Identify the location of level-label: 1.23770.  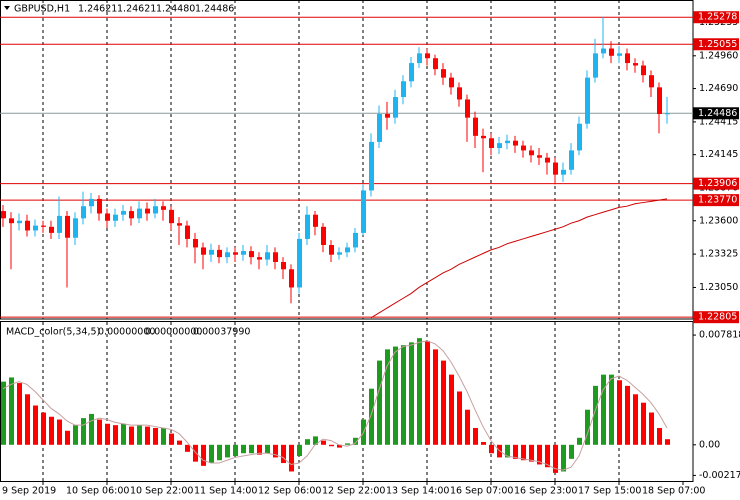
(717, 200).